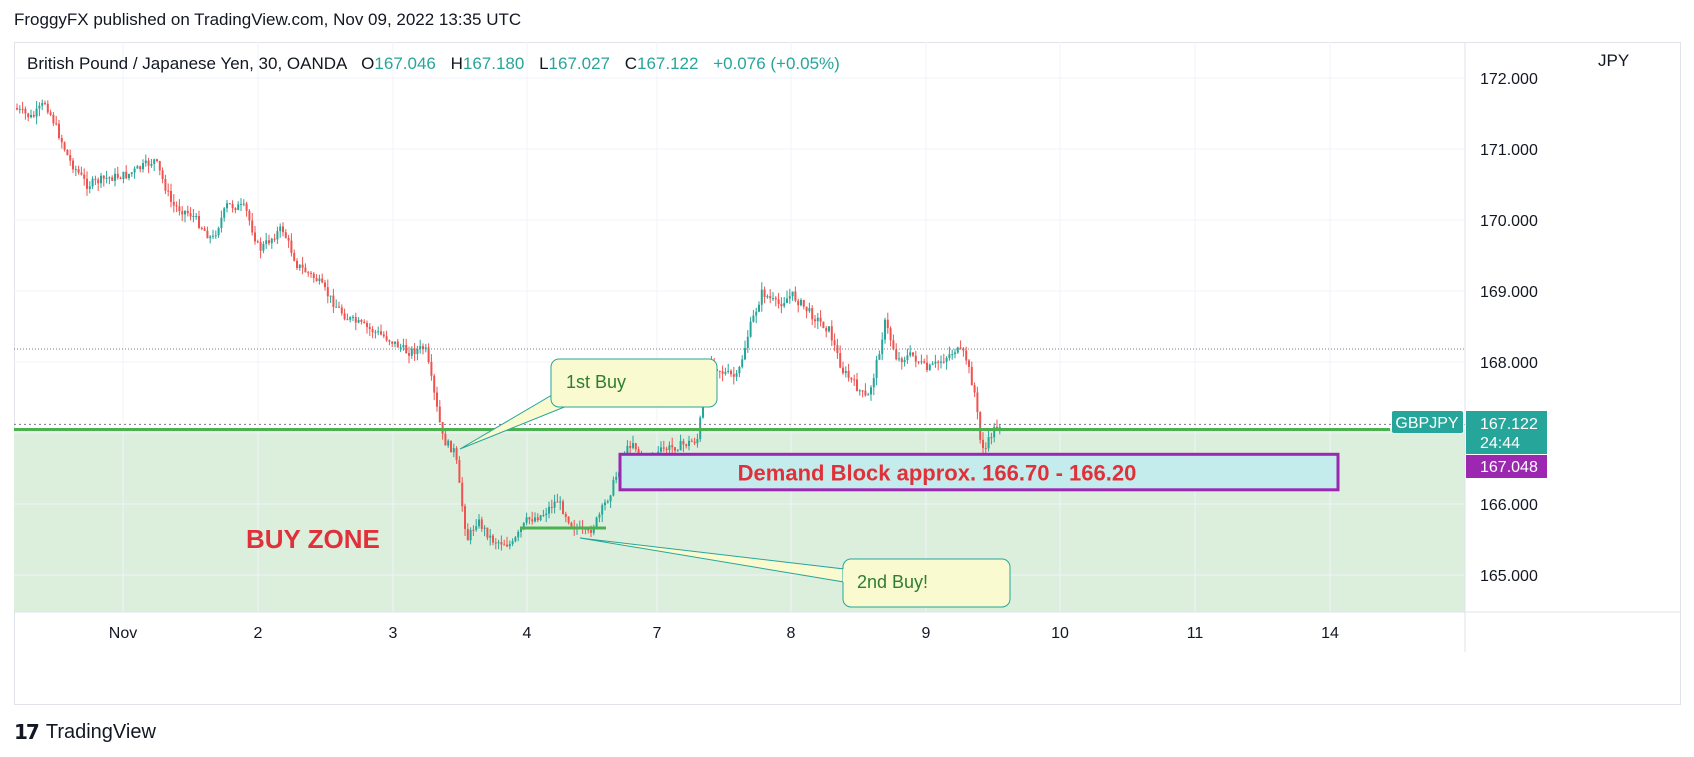  Describe the element at coordinates (1509, 505) in the screenshot. I see `price-tick-label: 166.000` at that location.